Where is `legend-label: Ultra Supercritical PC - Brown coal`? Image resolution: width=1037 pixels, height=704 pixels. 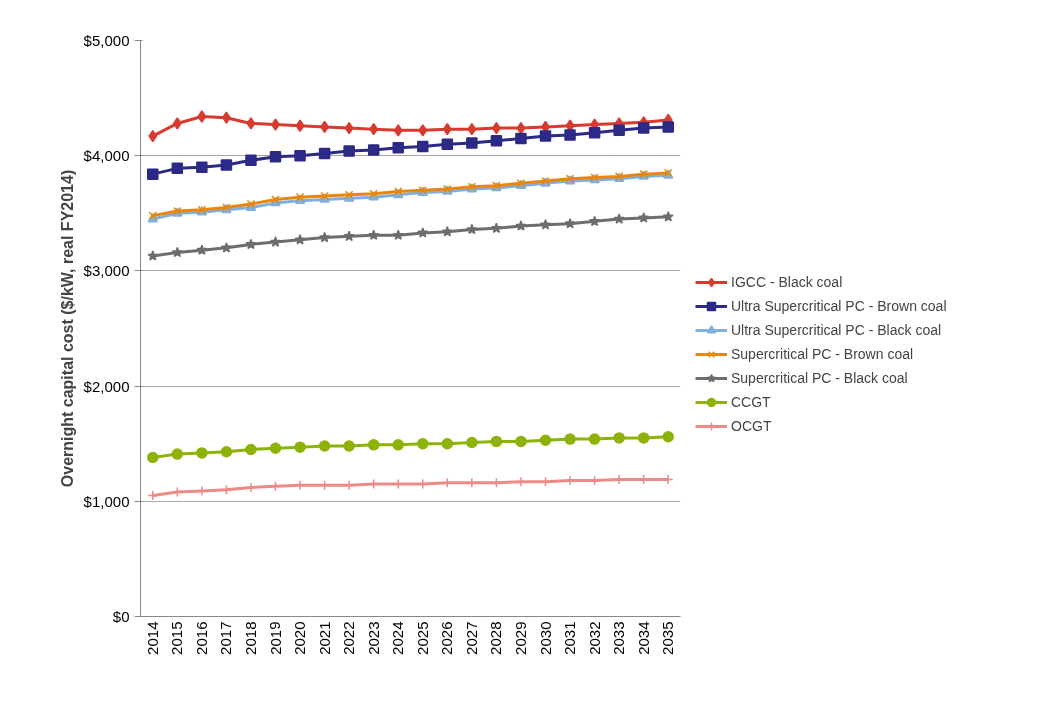
legend-label: Ultra Supercritical PC - Brown coal is located at coordinates (839, 306).